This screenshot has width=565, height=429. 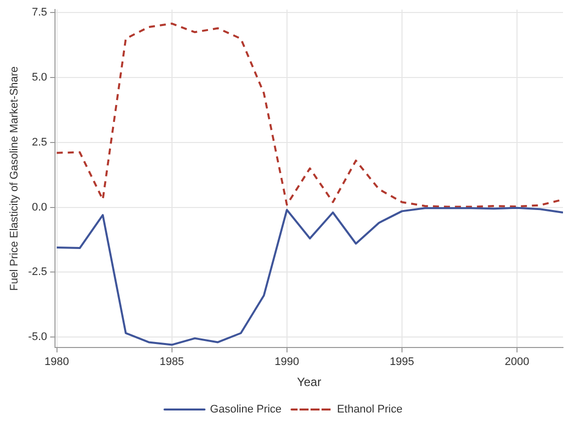 I want to click on y-tick-label: 5.0, so click(x=40, y=78).